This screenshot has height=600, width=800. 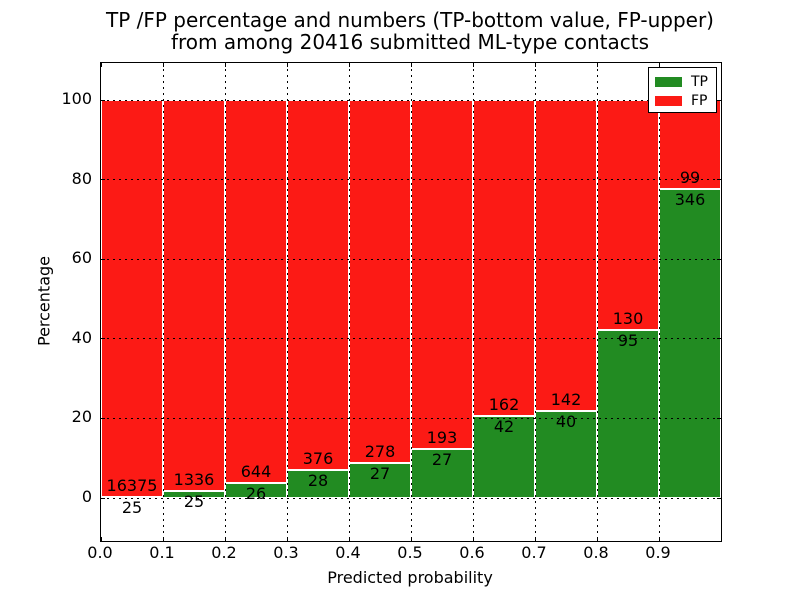 I want to click on fp-count-label: 130, so click(x=628, y=318).